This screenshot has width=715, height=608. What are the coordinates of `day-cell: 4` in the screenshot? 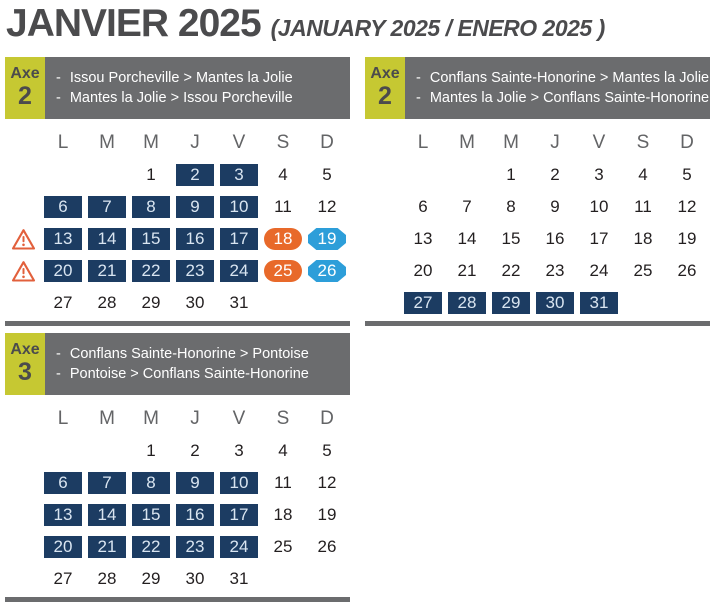 It's located at (283, 450).